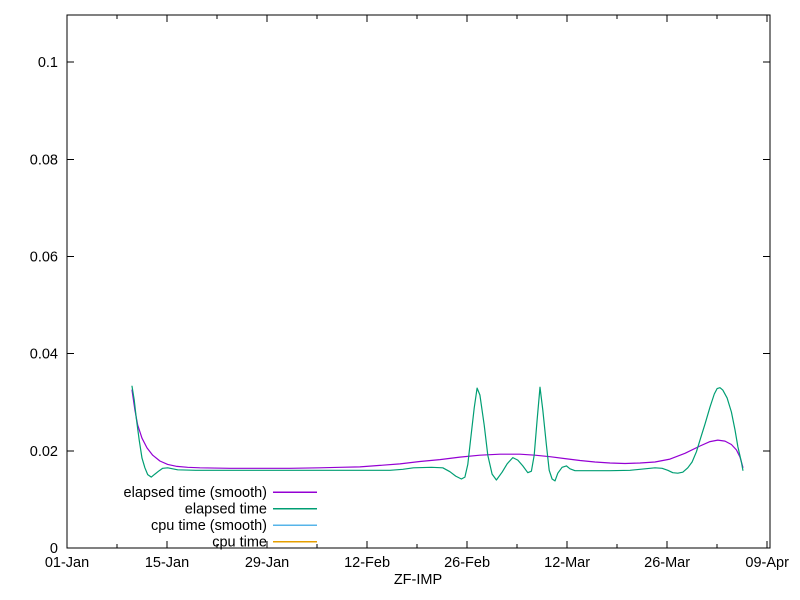 The width and height of the screenshot is (800, 600). What do you see at coordinates (418, 580) in the screenshot?
I see `x-axis-title: ZF-IMP` at bounding box center [418, 580].